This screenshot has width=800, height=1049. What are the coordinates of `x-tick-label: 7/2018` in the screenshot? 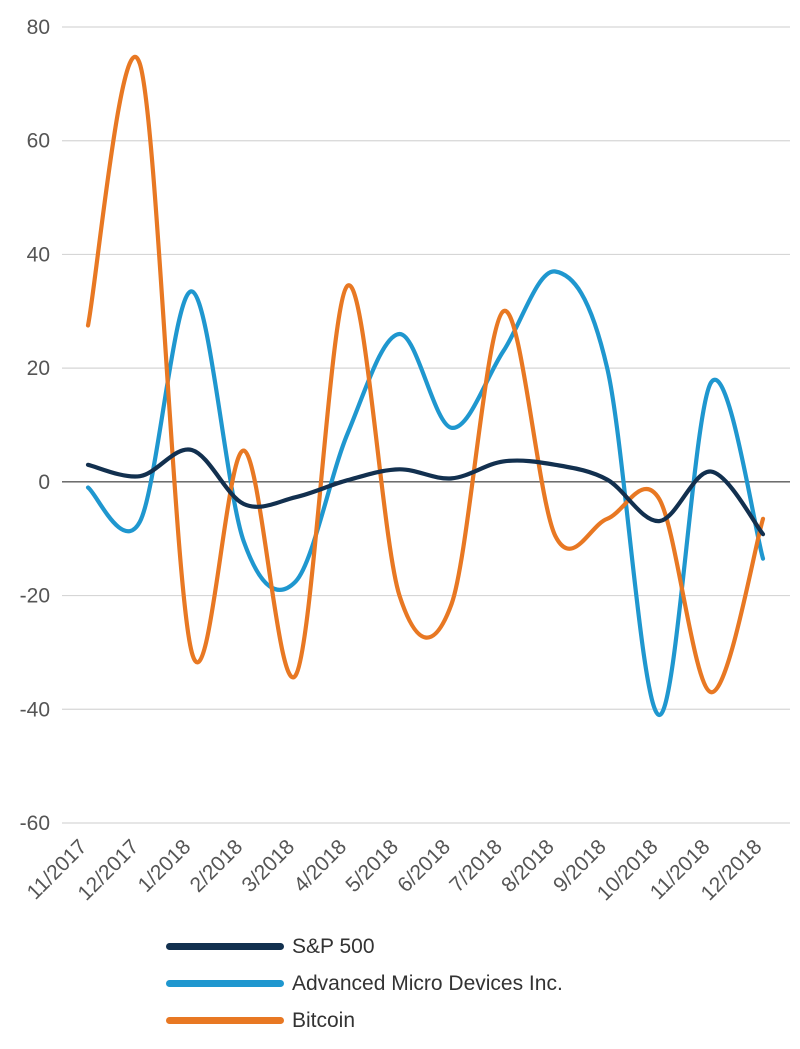 It's located at (476, 866).